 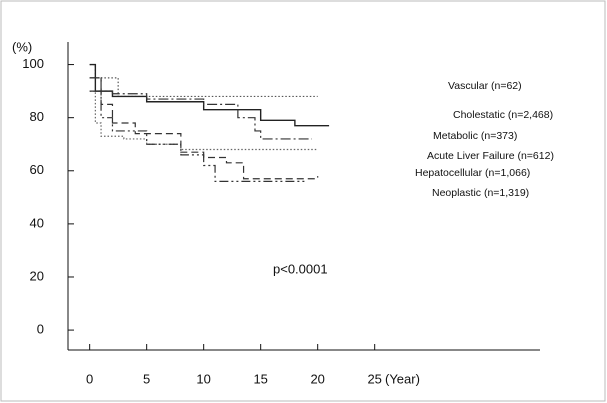 I want to click on y-tick-label: 60, so click(x=37, y=169).